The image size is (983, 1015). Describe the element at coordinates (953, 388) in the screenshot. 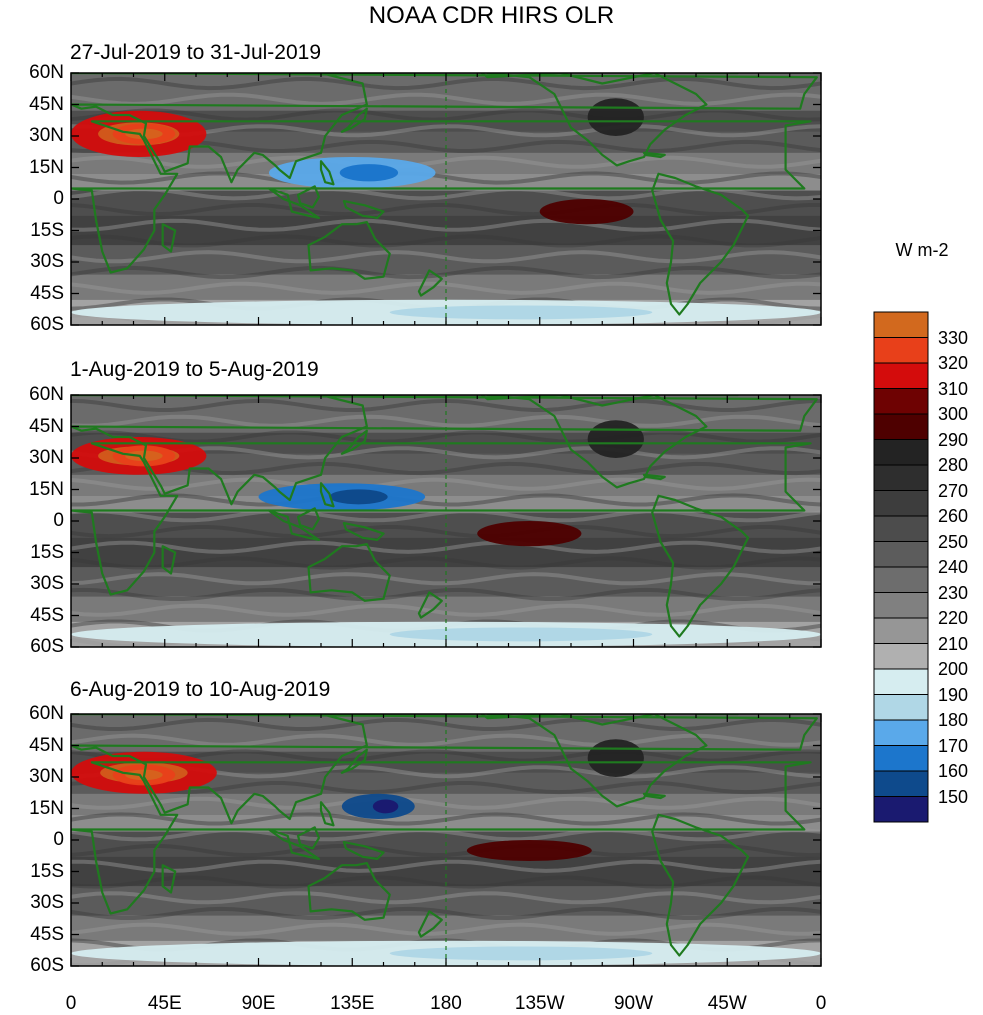

I see `colorbar-label: 310` at that location.